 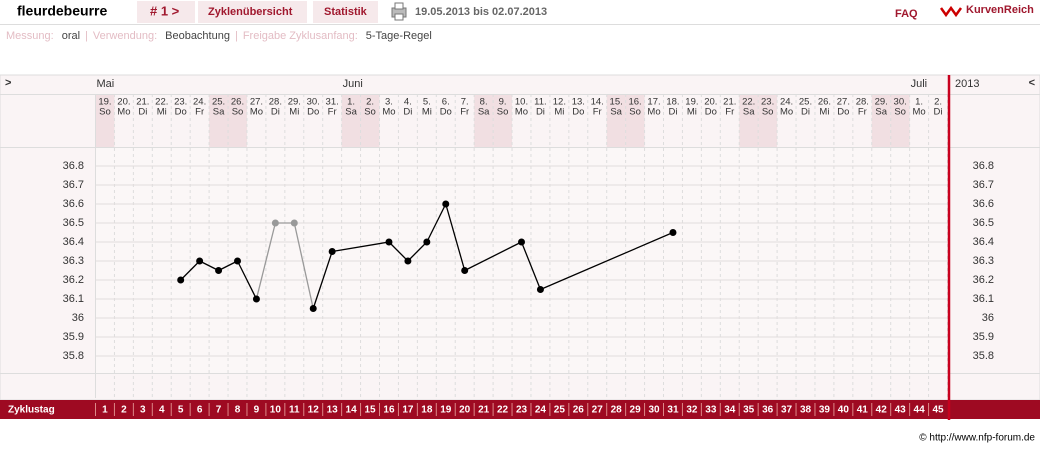 What do you see at coordinates (540, 102) in the screenshot?
I see `date-label: 11.` at bounding box center [540, 102].